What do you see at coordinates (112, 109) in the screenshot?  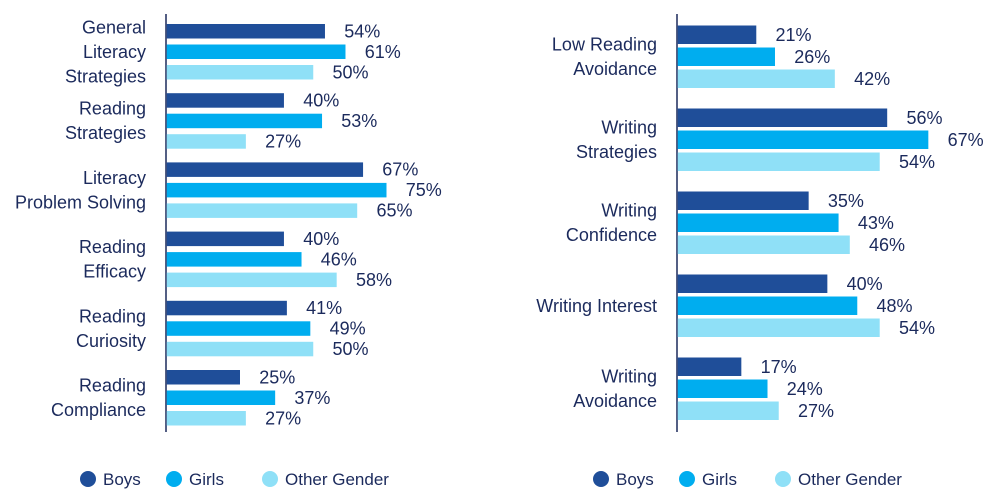 I see `chart1-category-label-1-0: Reading` at bounding box center [112, 109].